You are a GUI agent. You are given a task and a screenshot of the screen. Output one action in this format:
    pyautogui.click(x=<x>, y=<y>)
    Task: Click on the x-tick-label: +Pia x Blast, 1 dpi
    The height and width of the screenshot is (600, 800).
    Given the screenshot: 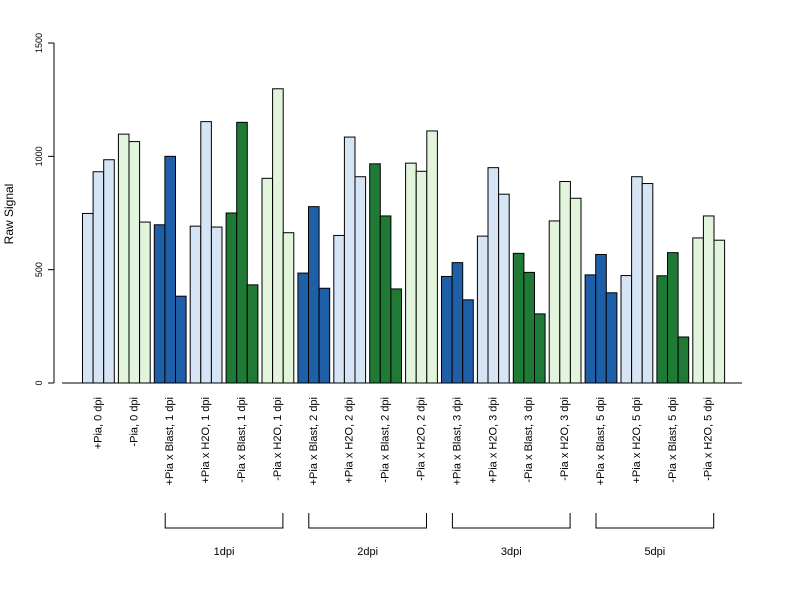 What is the action you would take?
    pyautogui.click(x=170, y=441)
    